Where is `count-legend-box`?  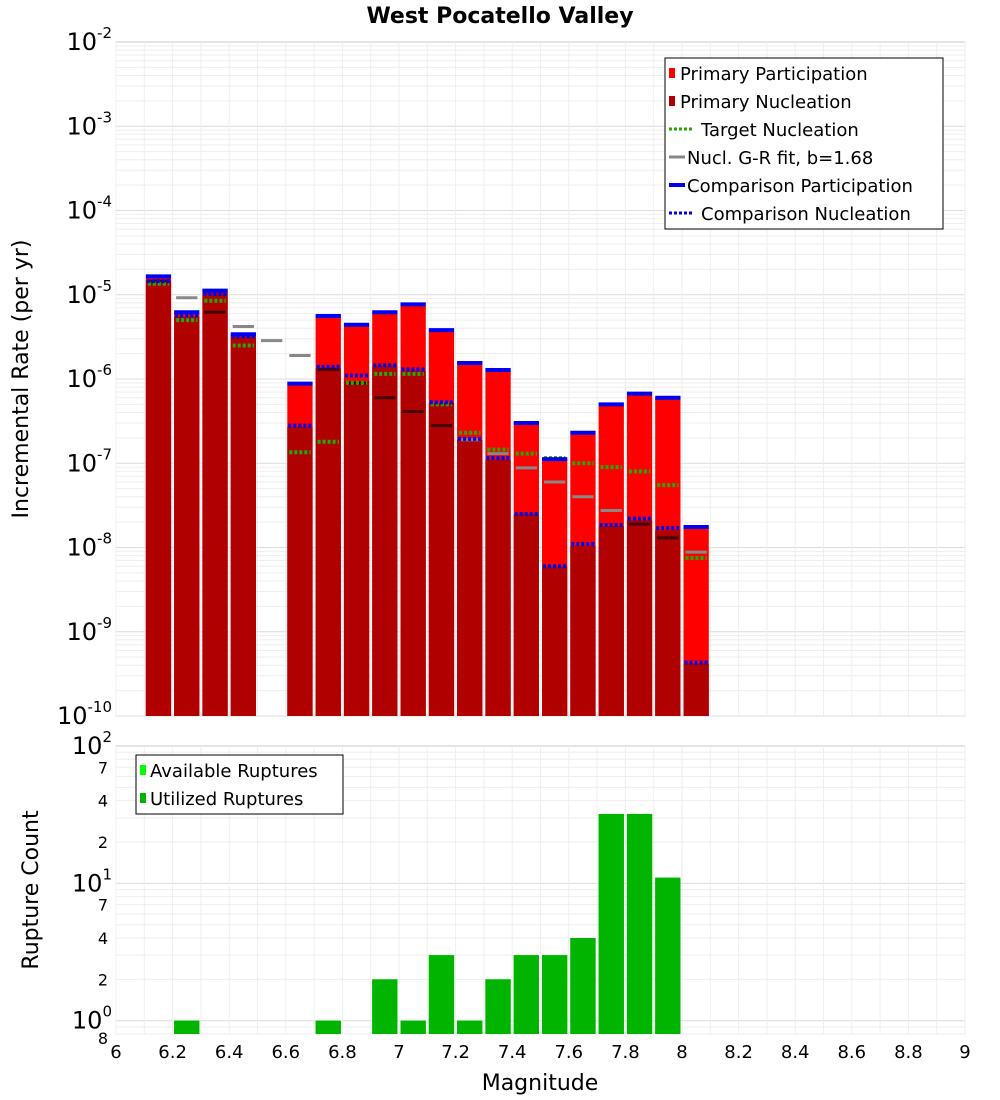 count-legend-box is located at coordinates (239, 784).